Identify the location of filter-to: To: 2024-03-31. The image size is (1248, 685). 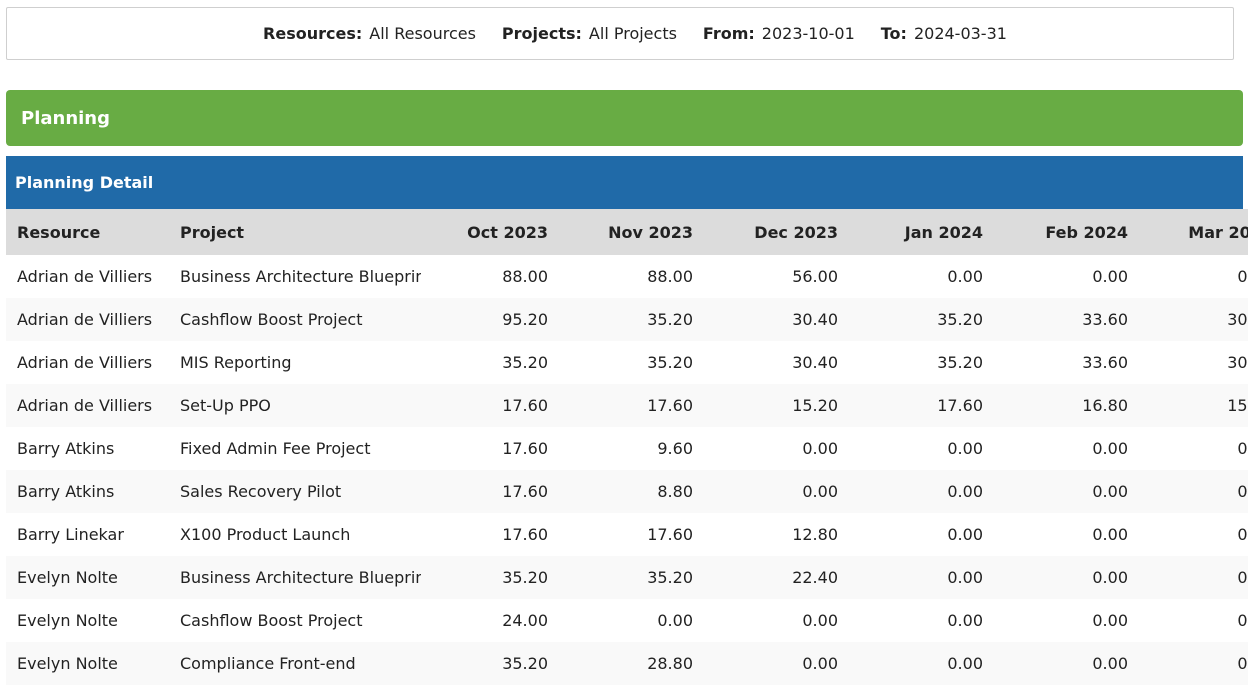
(944, 33).